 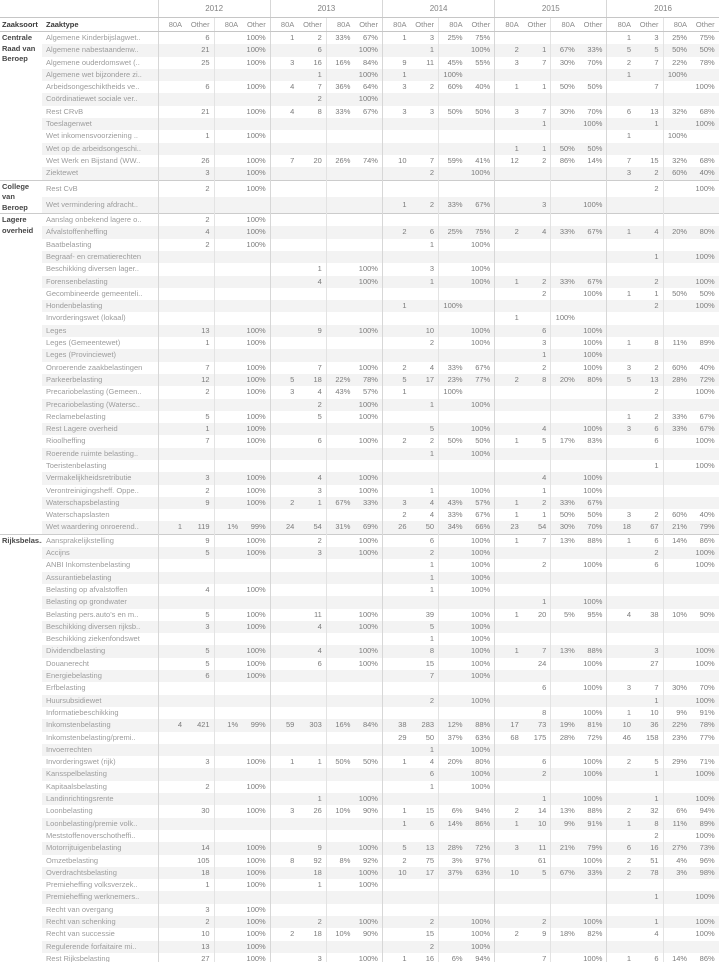 What do you see at coordinates (483, 367) in the screenshot?
I see `data-cell: 67%` at bounding box center [483, 367].